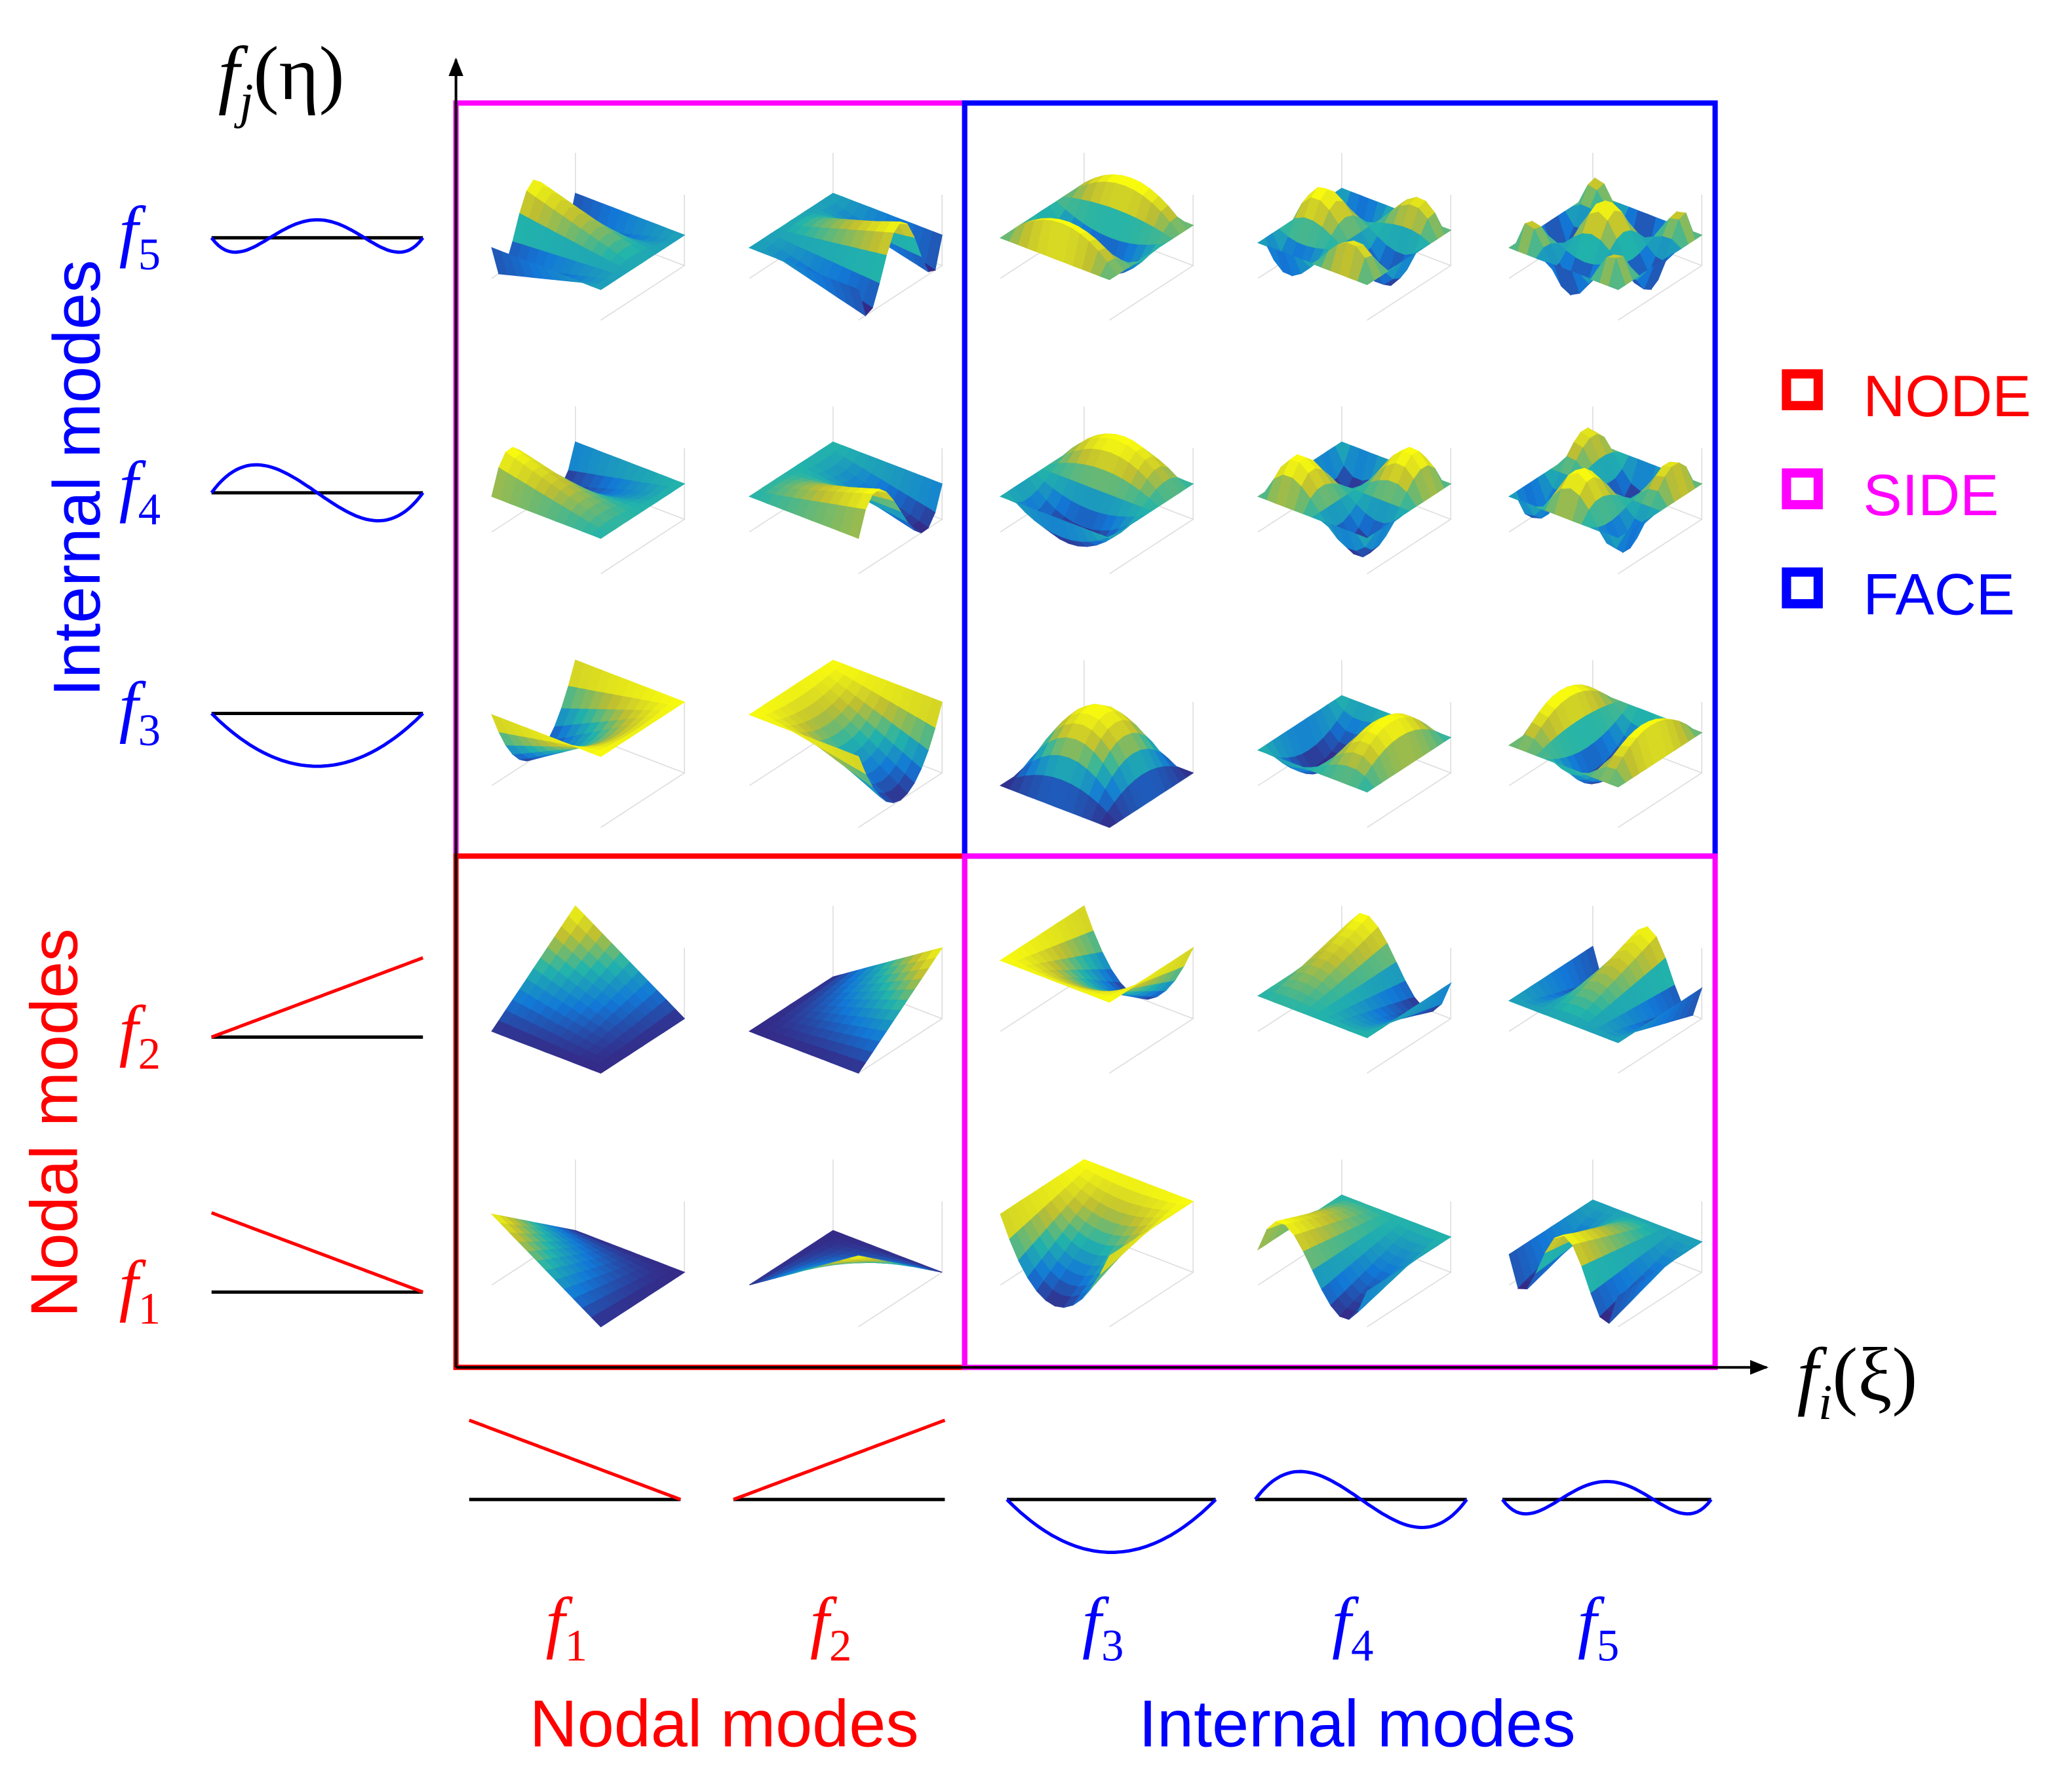  I want to click on column-label: f3, so click(1103, 1627).